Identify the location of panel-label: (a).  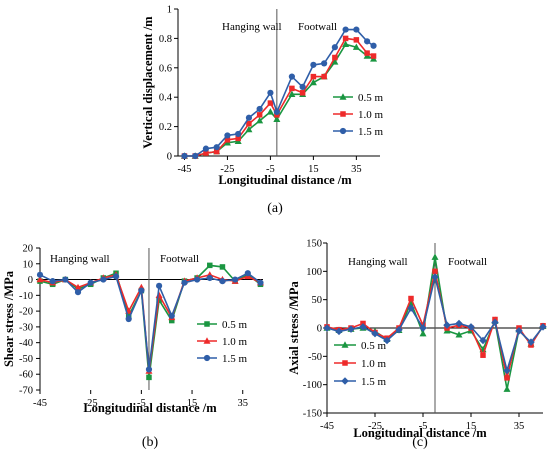
(275, 208).